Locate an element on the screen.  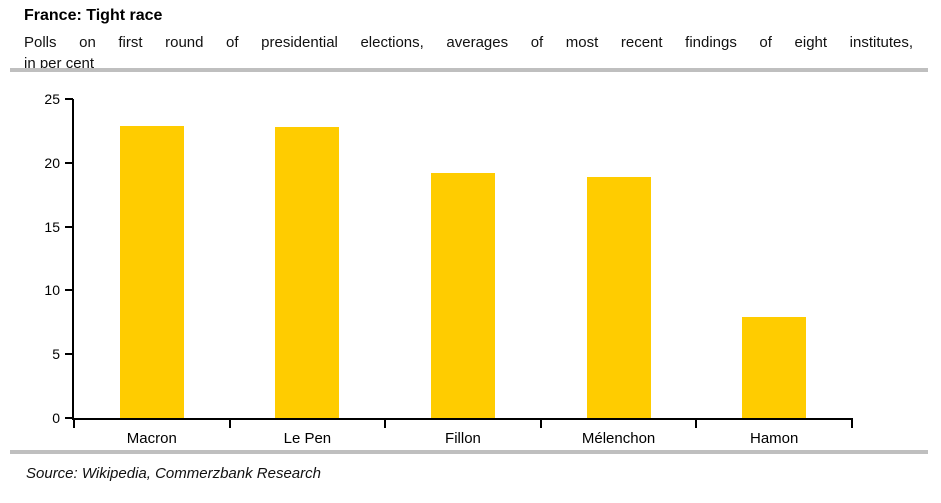
bar-macron is located at coordinates (151, 272).